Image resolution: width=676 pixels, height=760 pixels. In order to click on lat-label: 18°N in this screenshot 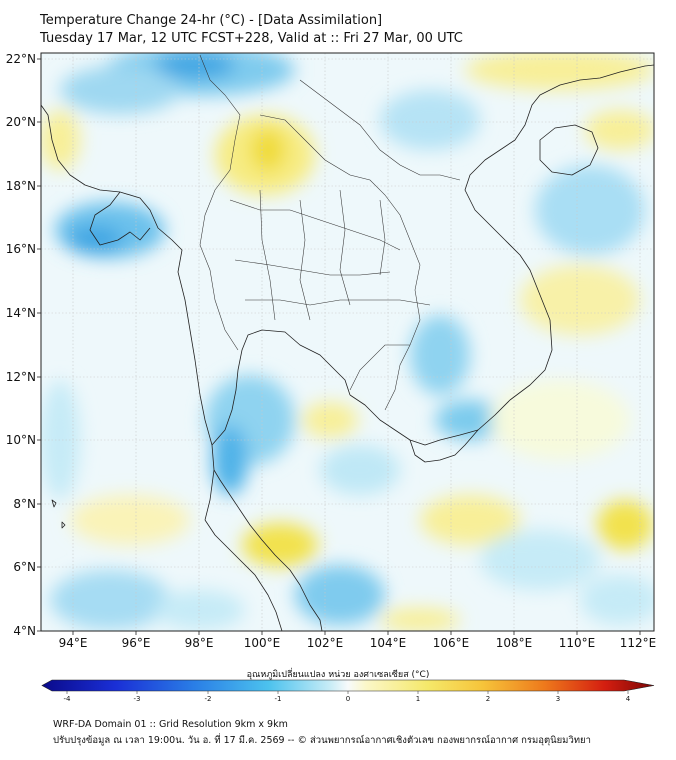, I will do `click(21, 186)`.